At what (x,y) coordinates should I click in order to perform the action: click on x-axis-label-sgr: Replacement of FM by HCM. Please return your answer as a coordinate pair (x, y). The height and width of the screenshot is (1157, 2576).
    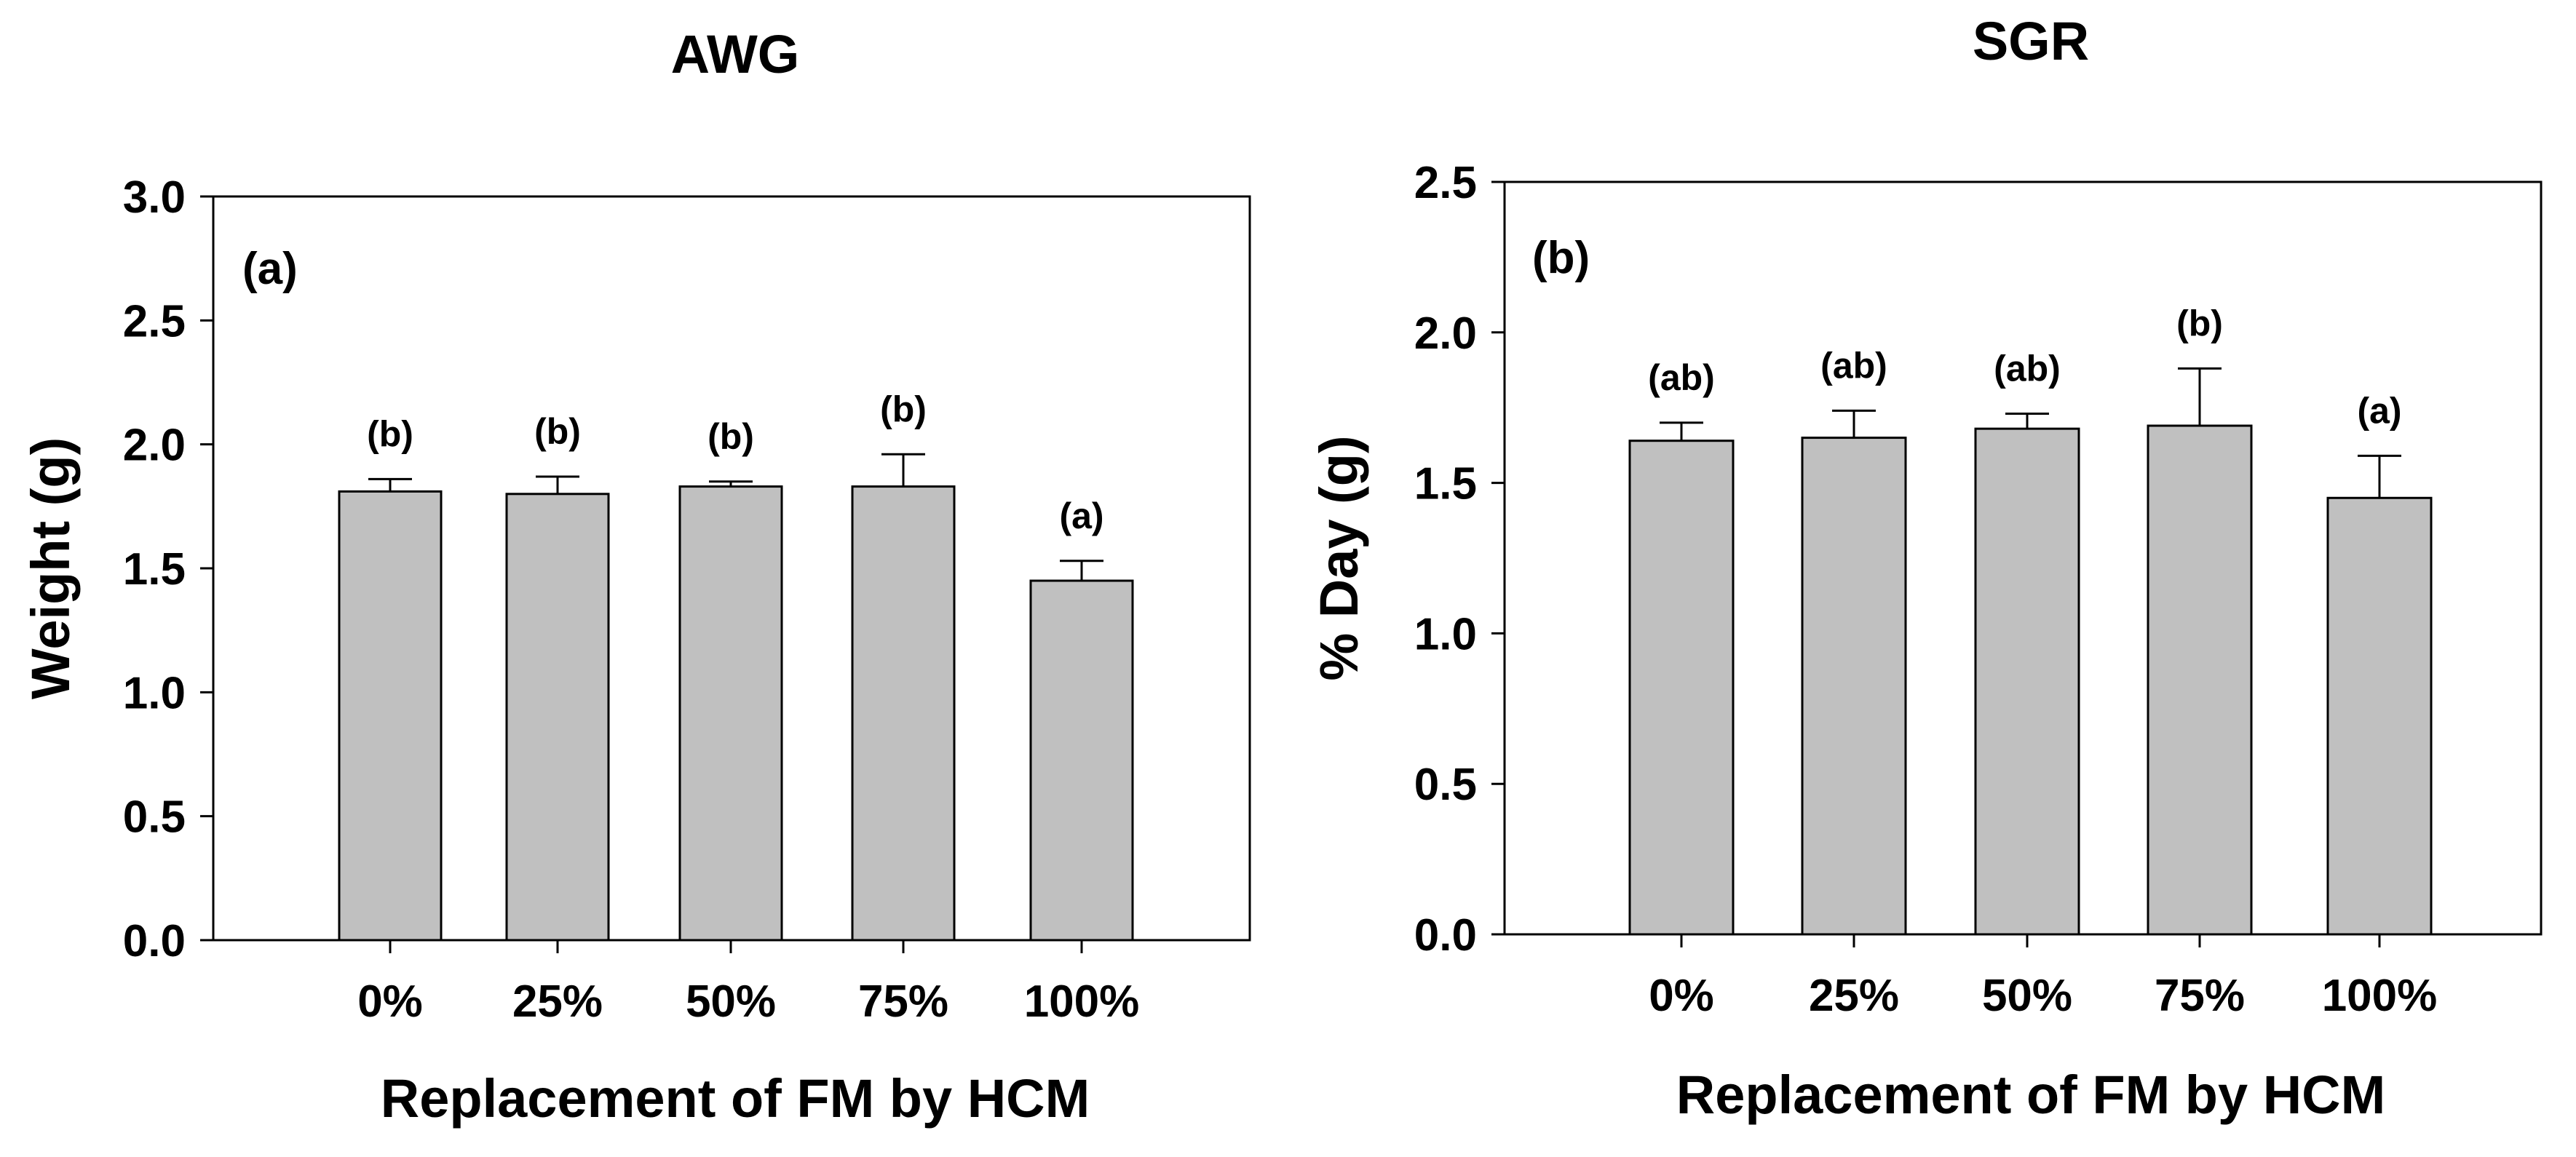
    Looking at the image, I should click on (2030, 1095).